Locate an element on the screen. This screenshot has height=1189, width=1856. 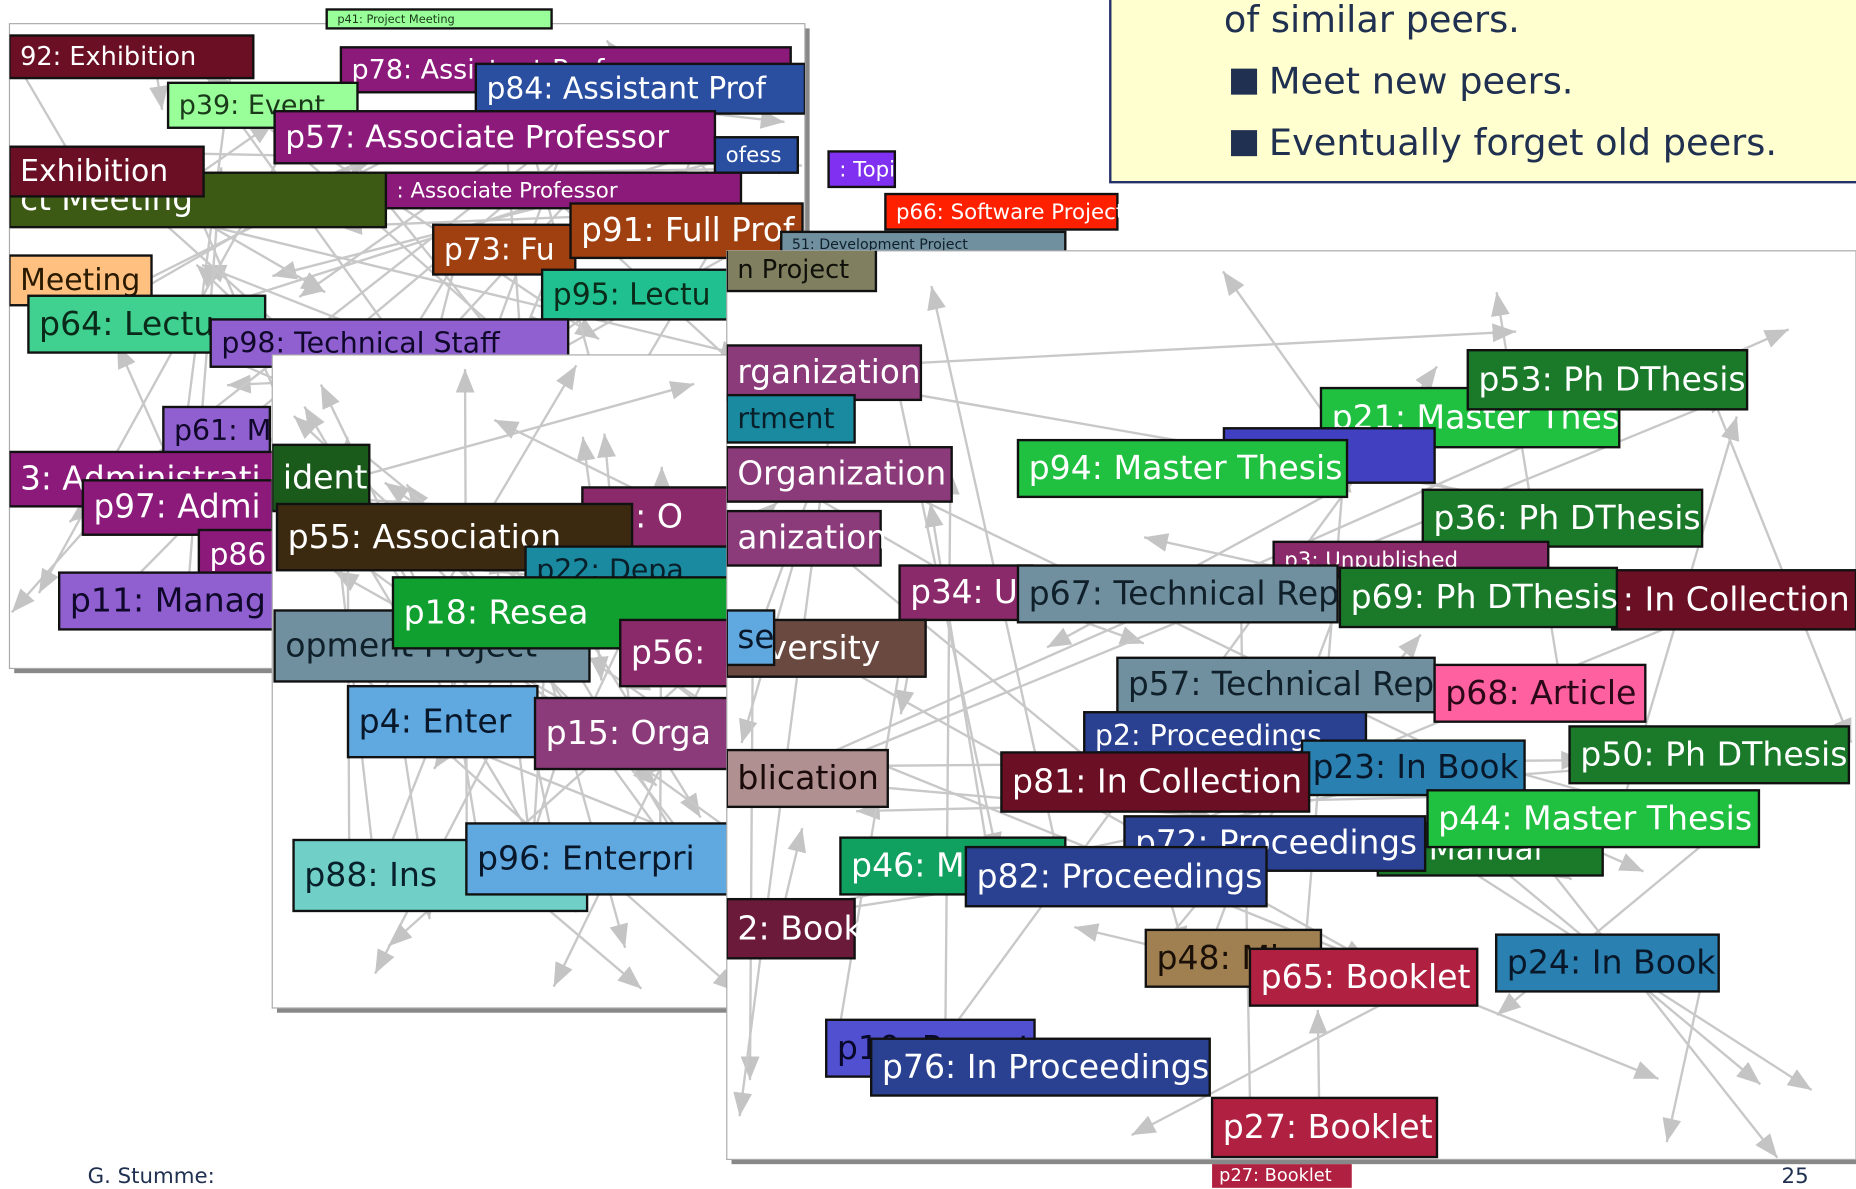
bullet-text: Eventually forget old peers. is located at coordinates (1523, 142).